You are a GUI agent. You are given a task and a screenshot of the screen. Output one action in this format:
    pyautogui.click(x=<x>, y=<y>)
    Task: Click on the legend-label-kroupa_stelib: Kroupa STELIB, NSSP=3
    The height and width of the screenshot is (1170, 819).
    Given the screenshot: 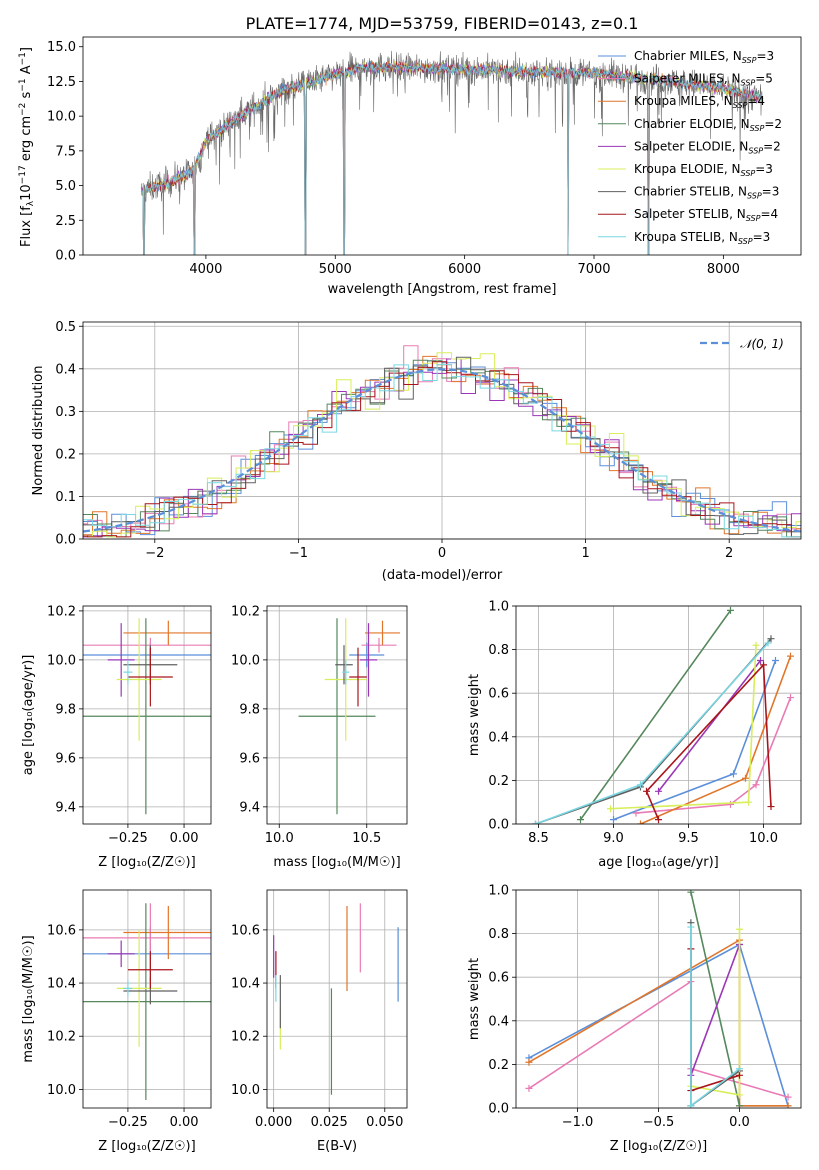 What is the action you would take?
    pyautogui.click(x=702, y=238)
    